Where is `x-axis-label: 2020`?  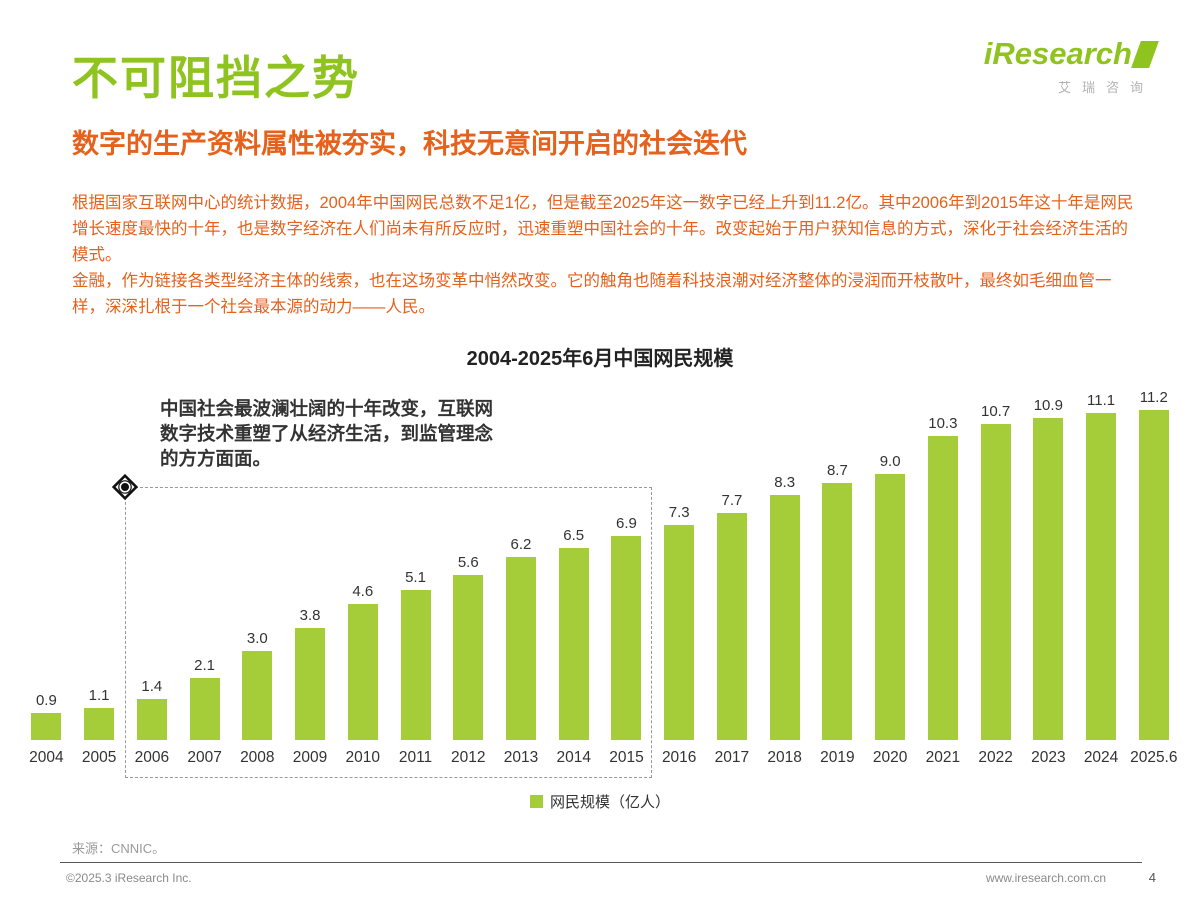
x-axis-label: 2020 is located at coordinates (890, 757).